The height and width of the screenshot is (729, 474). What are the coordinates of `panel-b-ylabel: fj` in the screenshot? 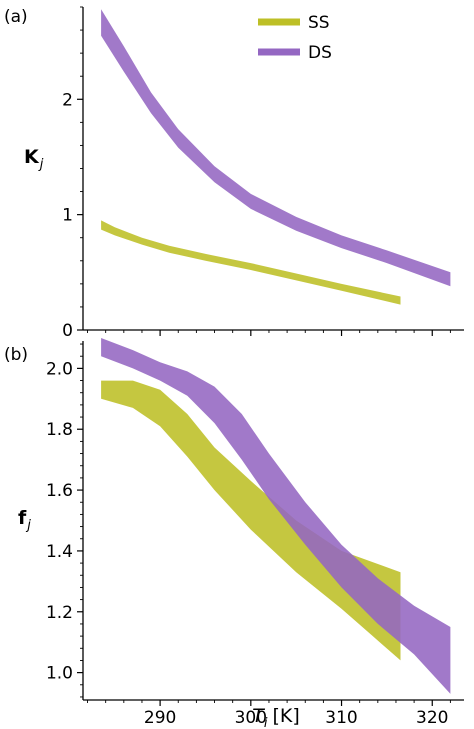 It's located at (24, 520).